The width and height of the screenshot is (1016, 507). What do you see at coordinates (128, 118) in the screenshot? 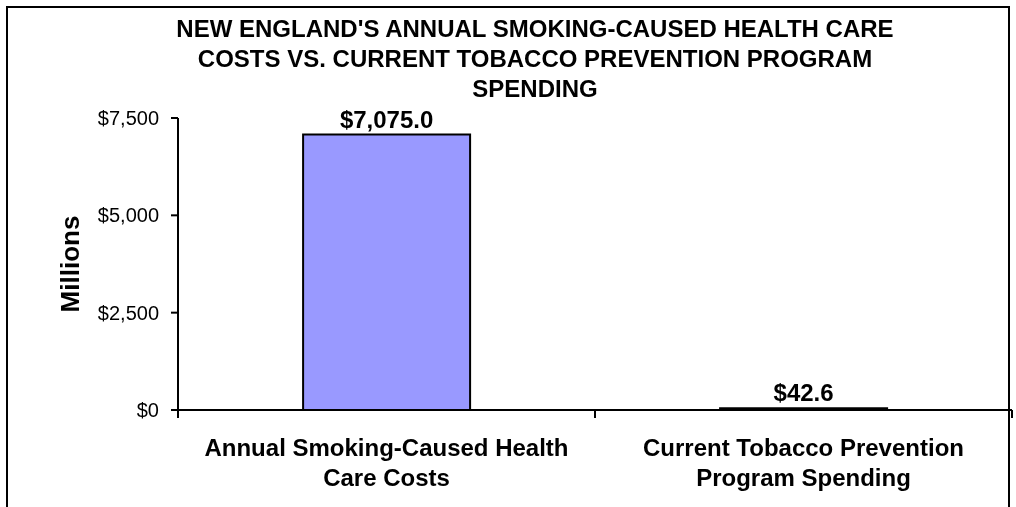
I see `y-tick-label: $7,500` at bounding box center [128, 118].